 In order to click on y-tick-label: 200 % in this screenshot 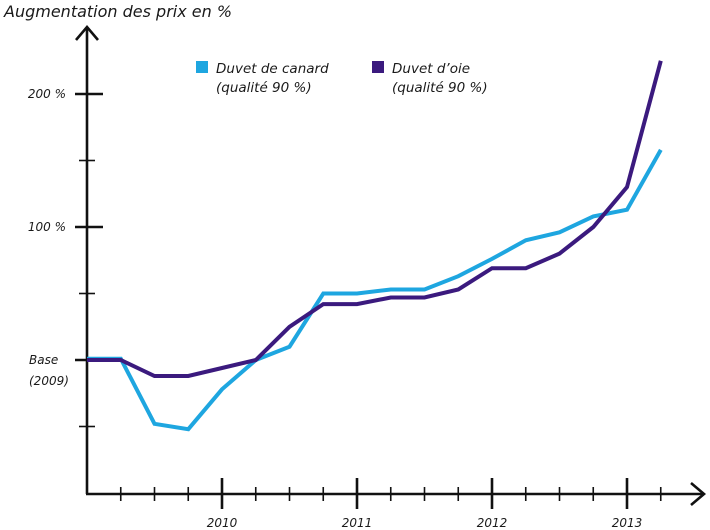, I will do `click(47, 94)`.